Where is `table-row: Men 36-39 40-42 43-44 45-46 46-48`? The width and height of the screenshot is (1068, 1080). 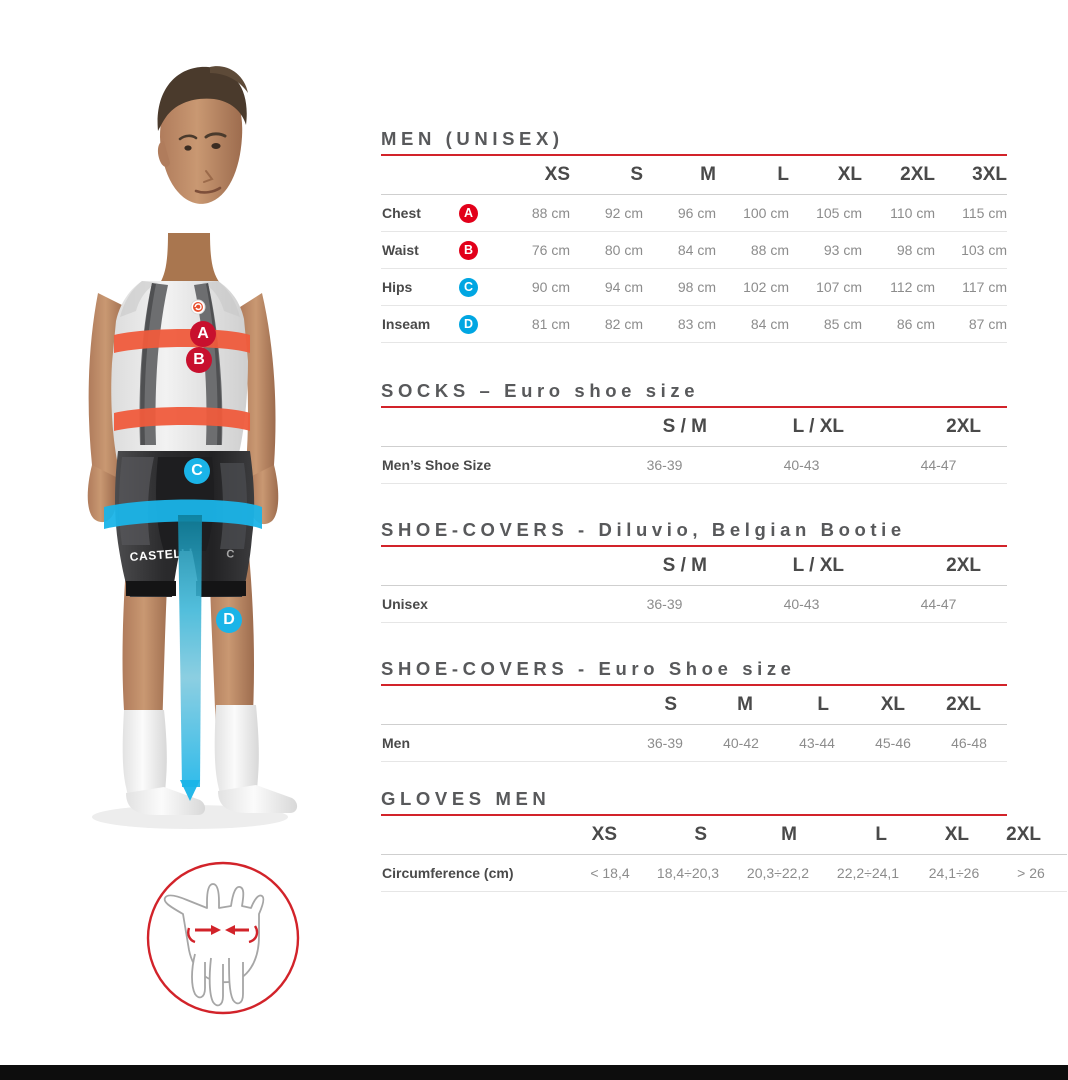
table-row: Men 36-39 40-42 43-44 45-46 46-48 is located at coordinates (694, 743).